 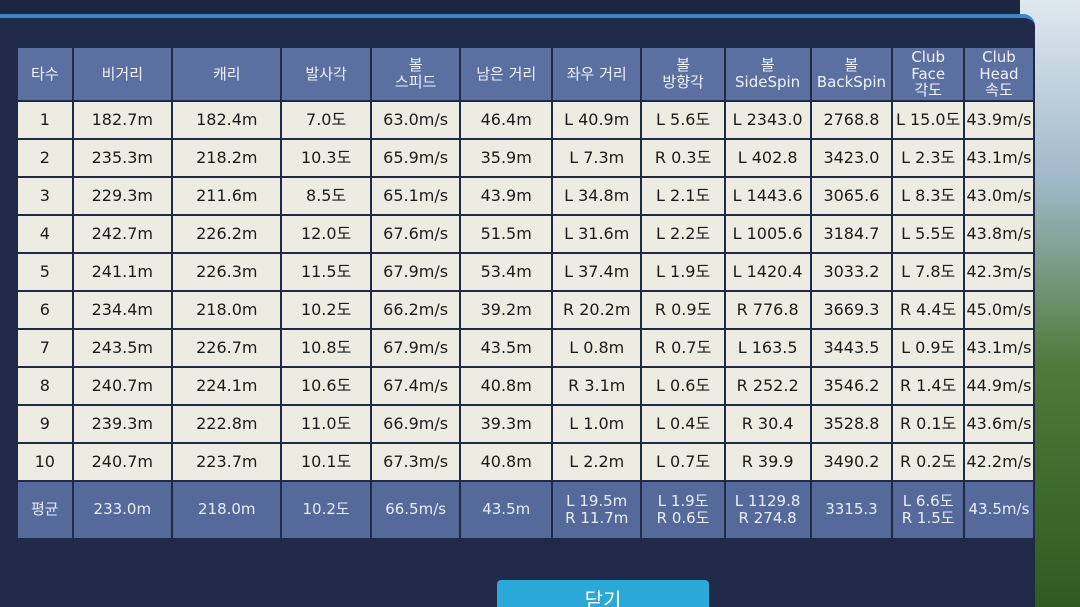 What do you see at coordinates (45, 461) in the screenshot?
I see `data-cell: 10` at bounding box center [45, 461].